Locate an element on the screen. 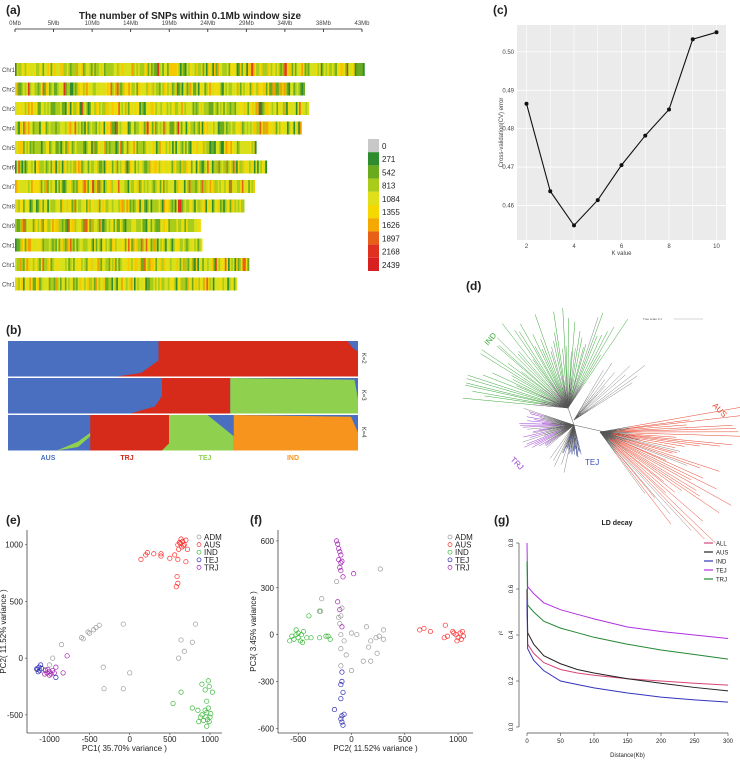 The image size is (740, 762). x-tick-label: 500 is located at coordinates (405, 739).